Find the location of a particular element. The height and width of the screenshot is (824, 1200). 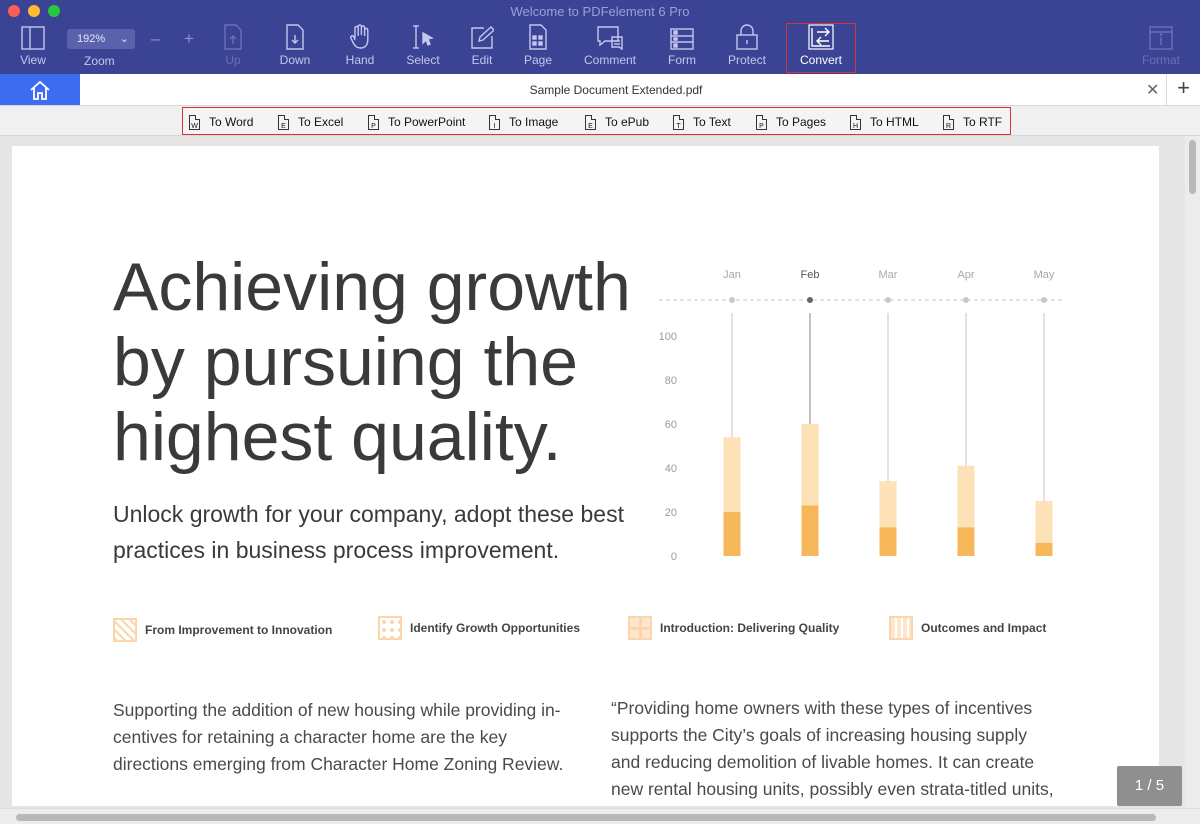

zoom-in-button: + is located at coordinates (189, 38).